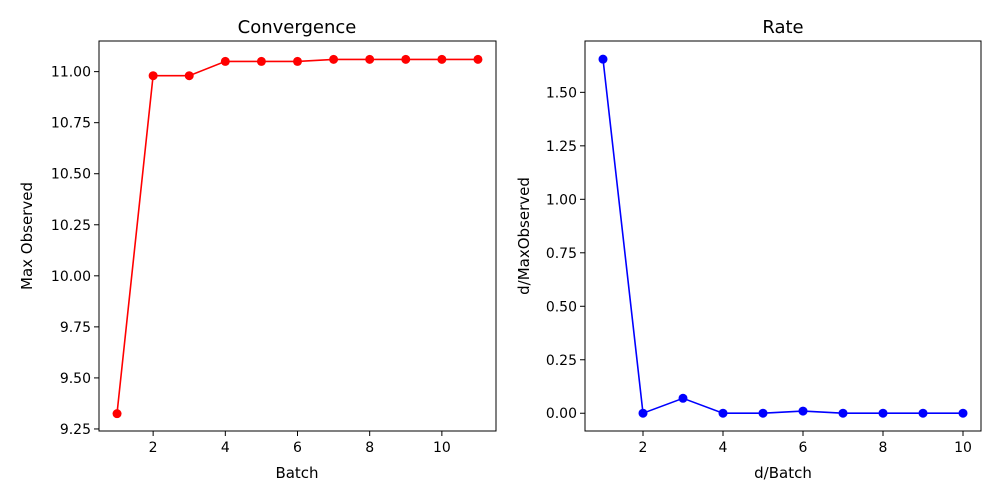  I want to click on y-tick-label: 0.00, so click(561, 414).